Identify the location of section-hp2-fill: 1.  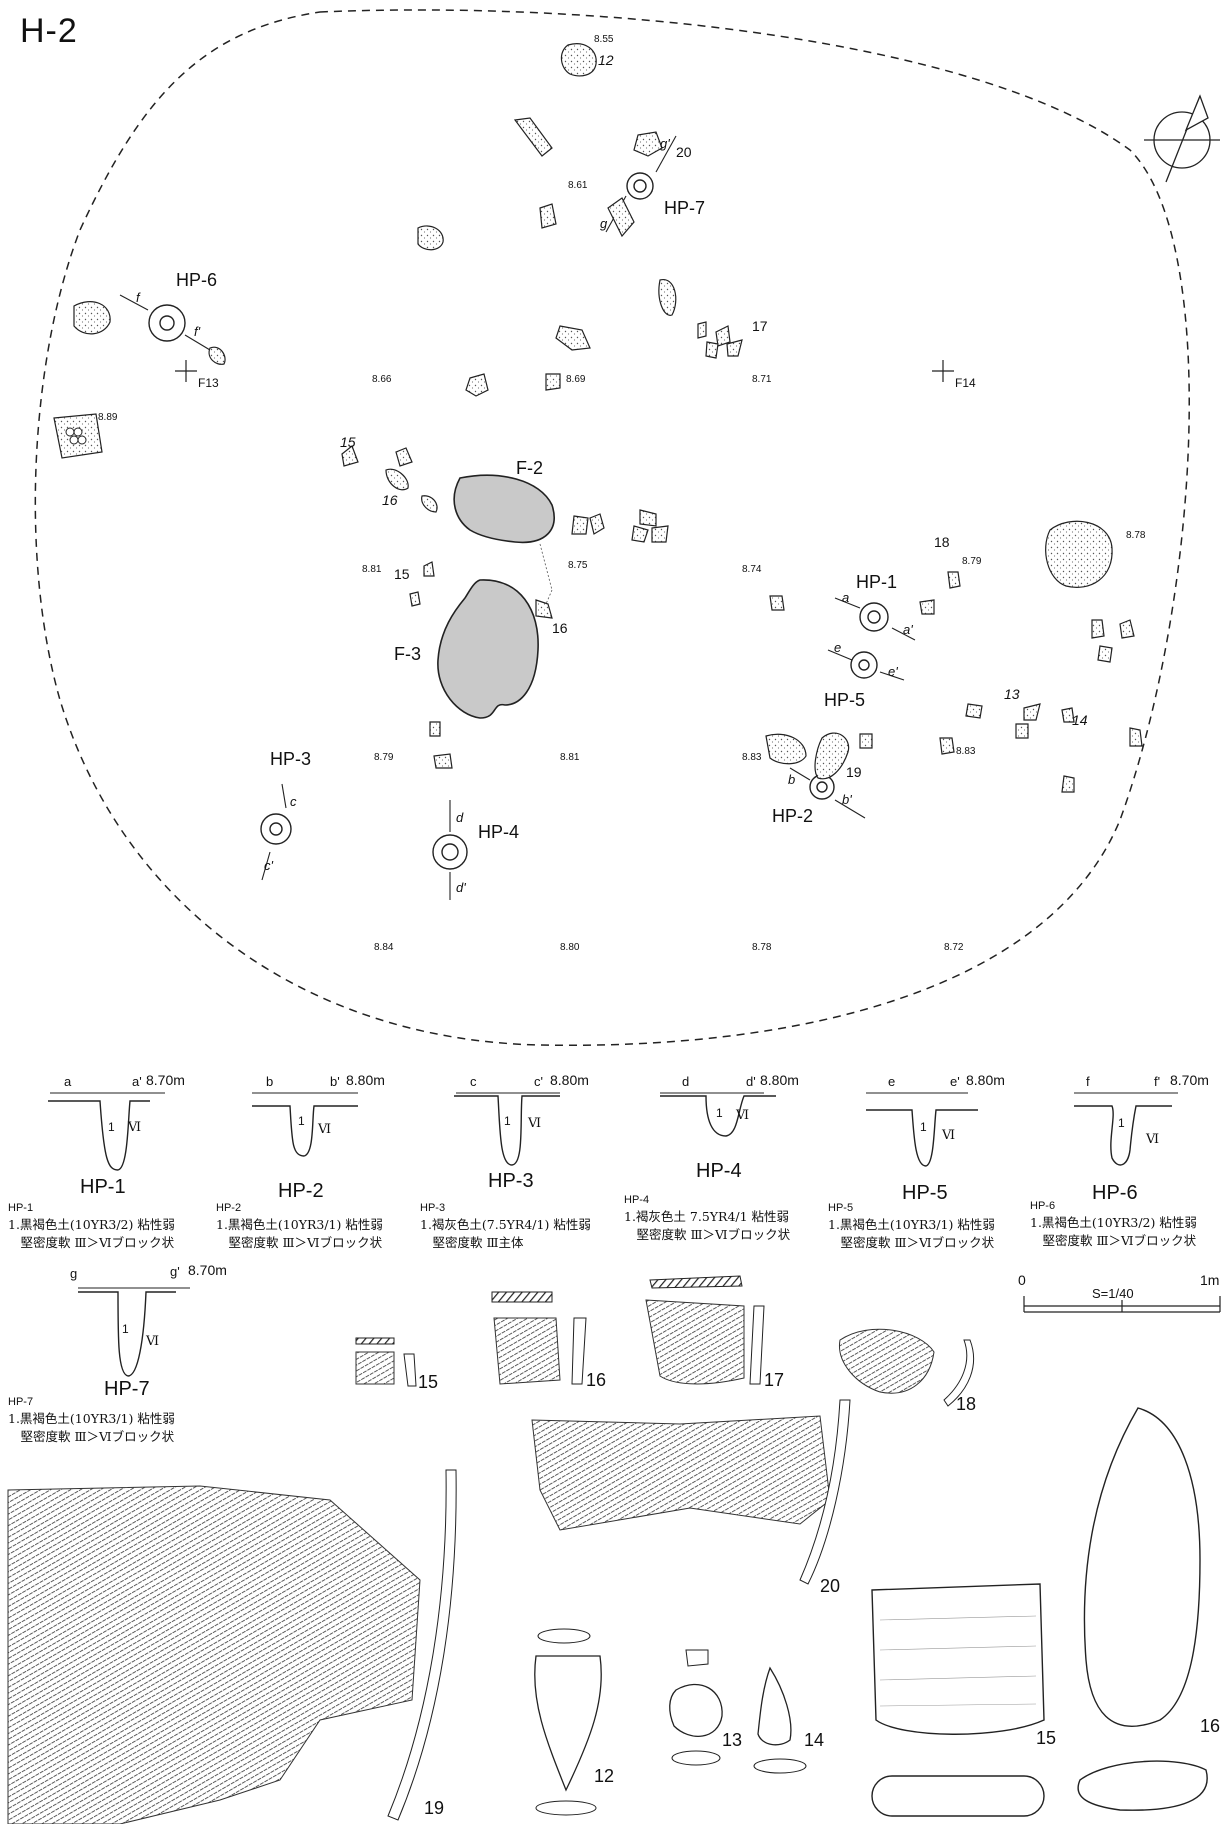
(301, 1121).